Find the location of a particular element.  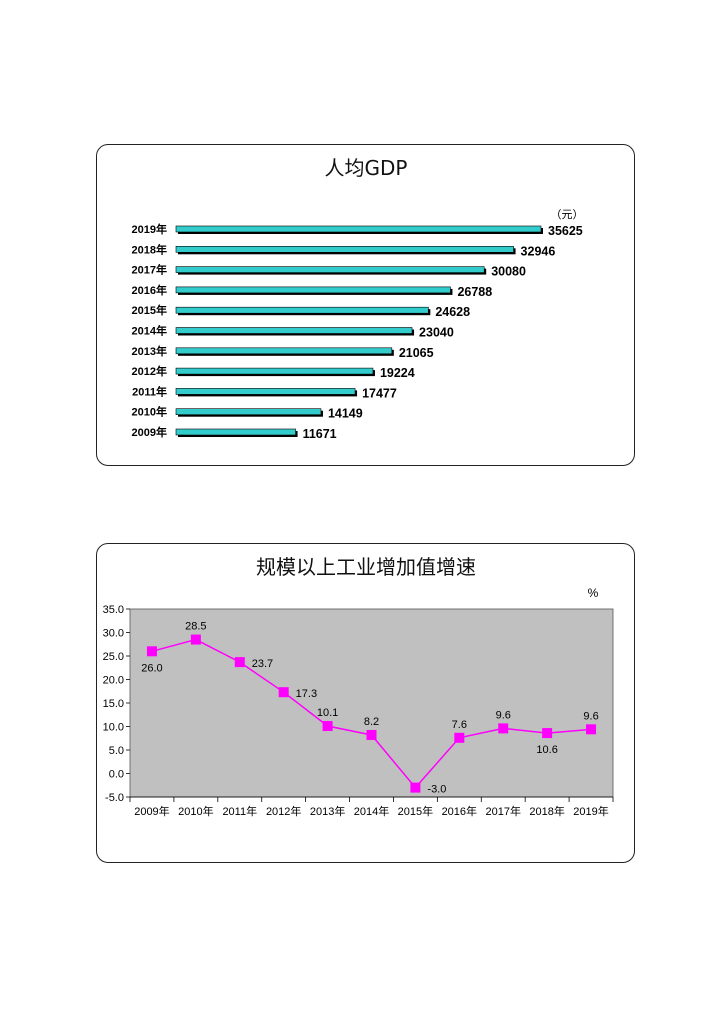

y-tick-label: 5.0 is located at coordinates (116, 751).